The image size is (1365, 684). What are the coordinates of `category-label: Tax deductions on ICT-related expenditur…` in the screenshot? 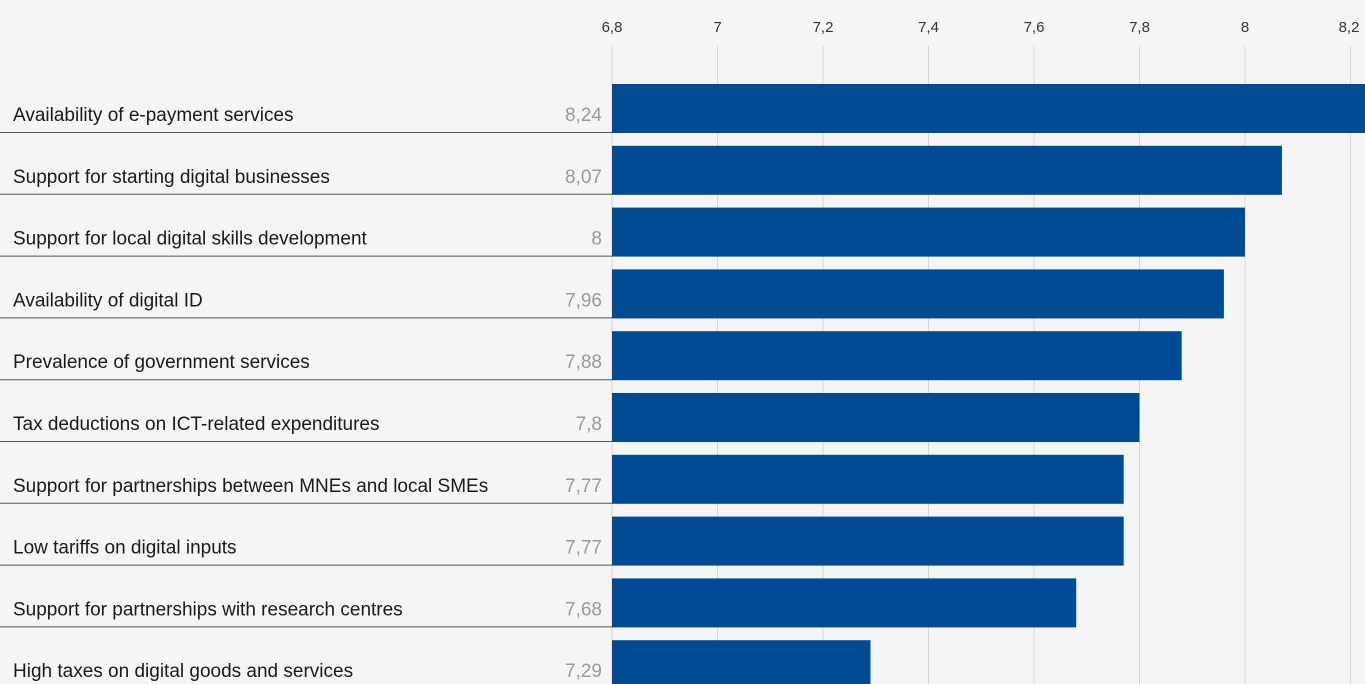 It's located at (196, 424).